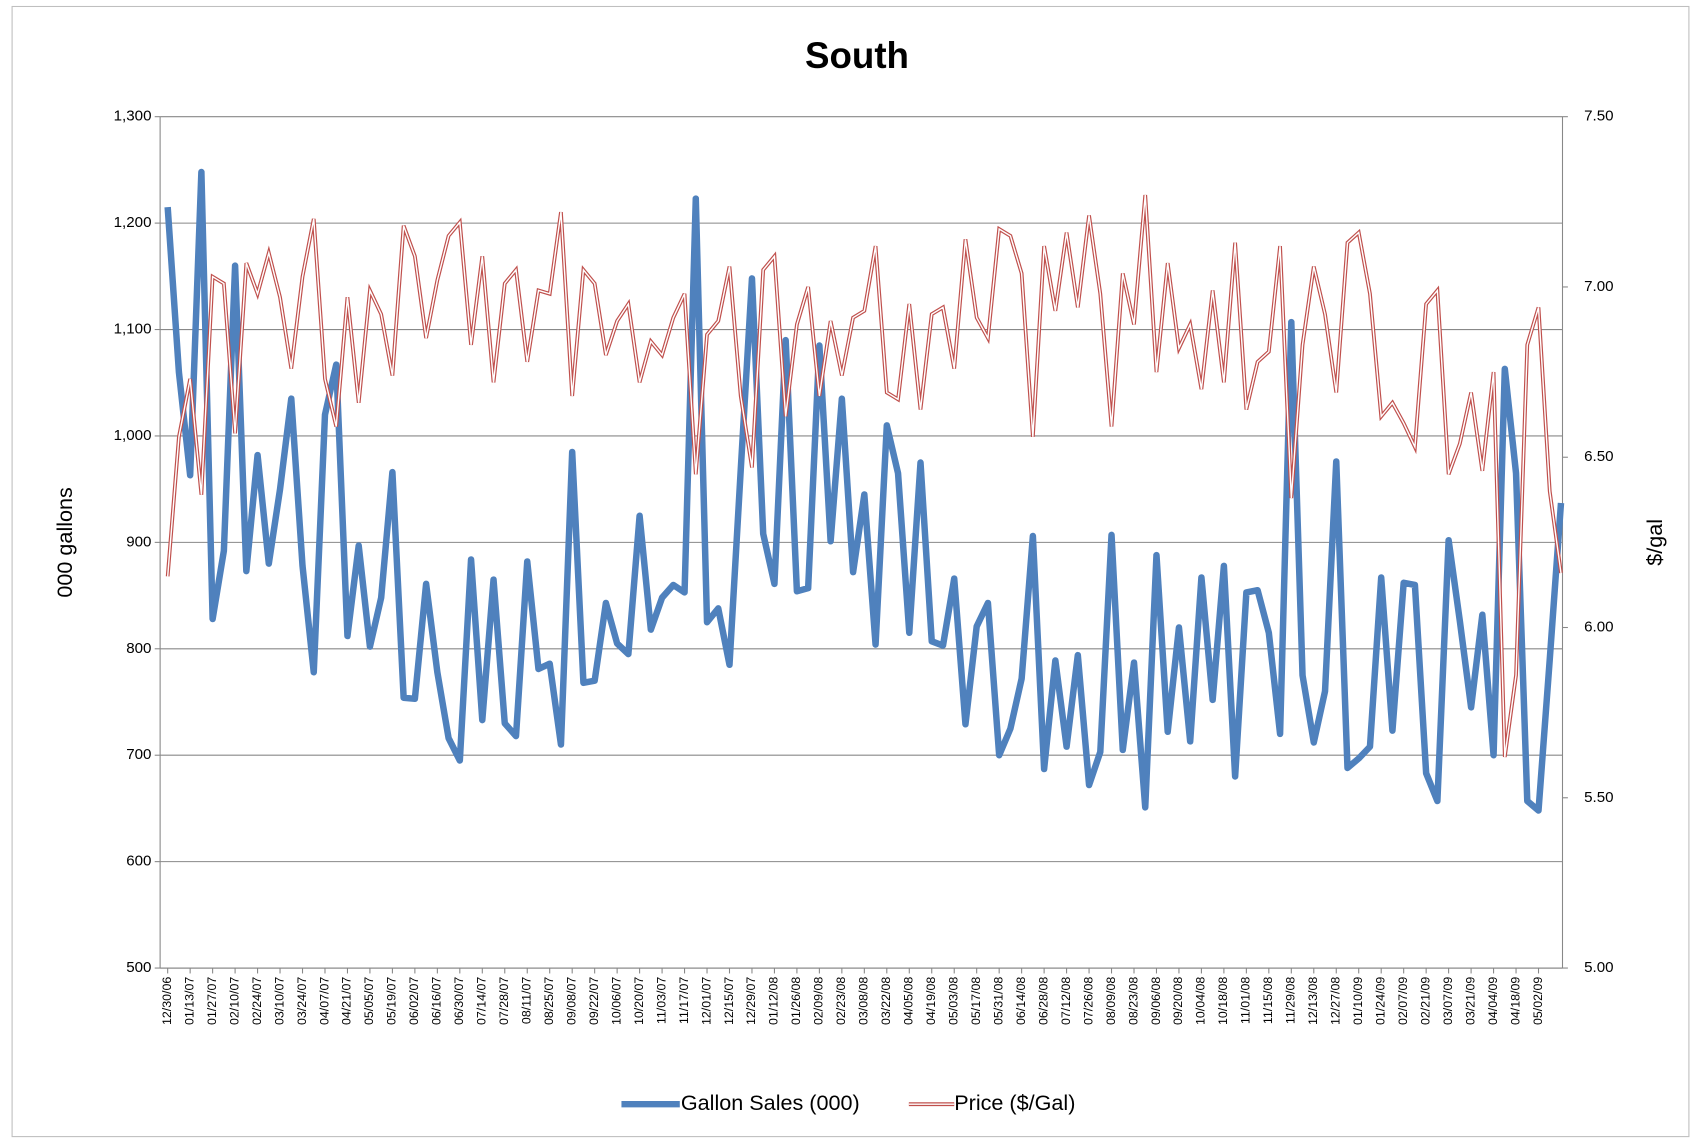  What do you see at coordinates (1515, 1001) in the screenshot?
I see `x-tick-label: 04/18/09` at bounding box center [1515, 1001].